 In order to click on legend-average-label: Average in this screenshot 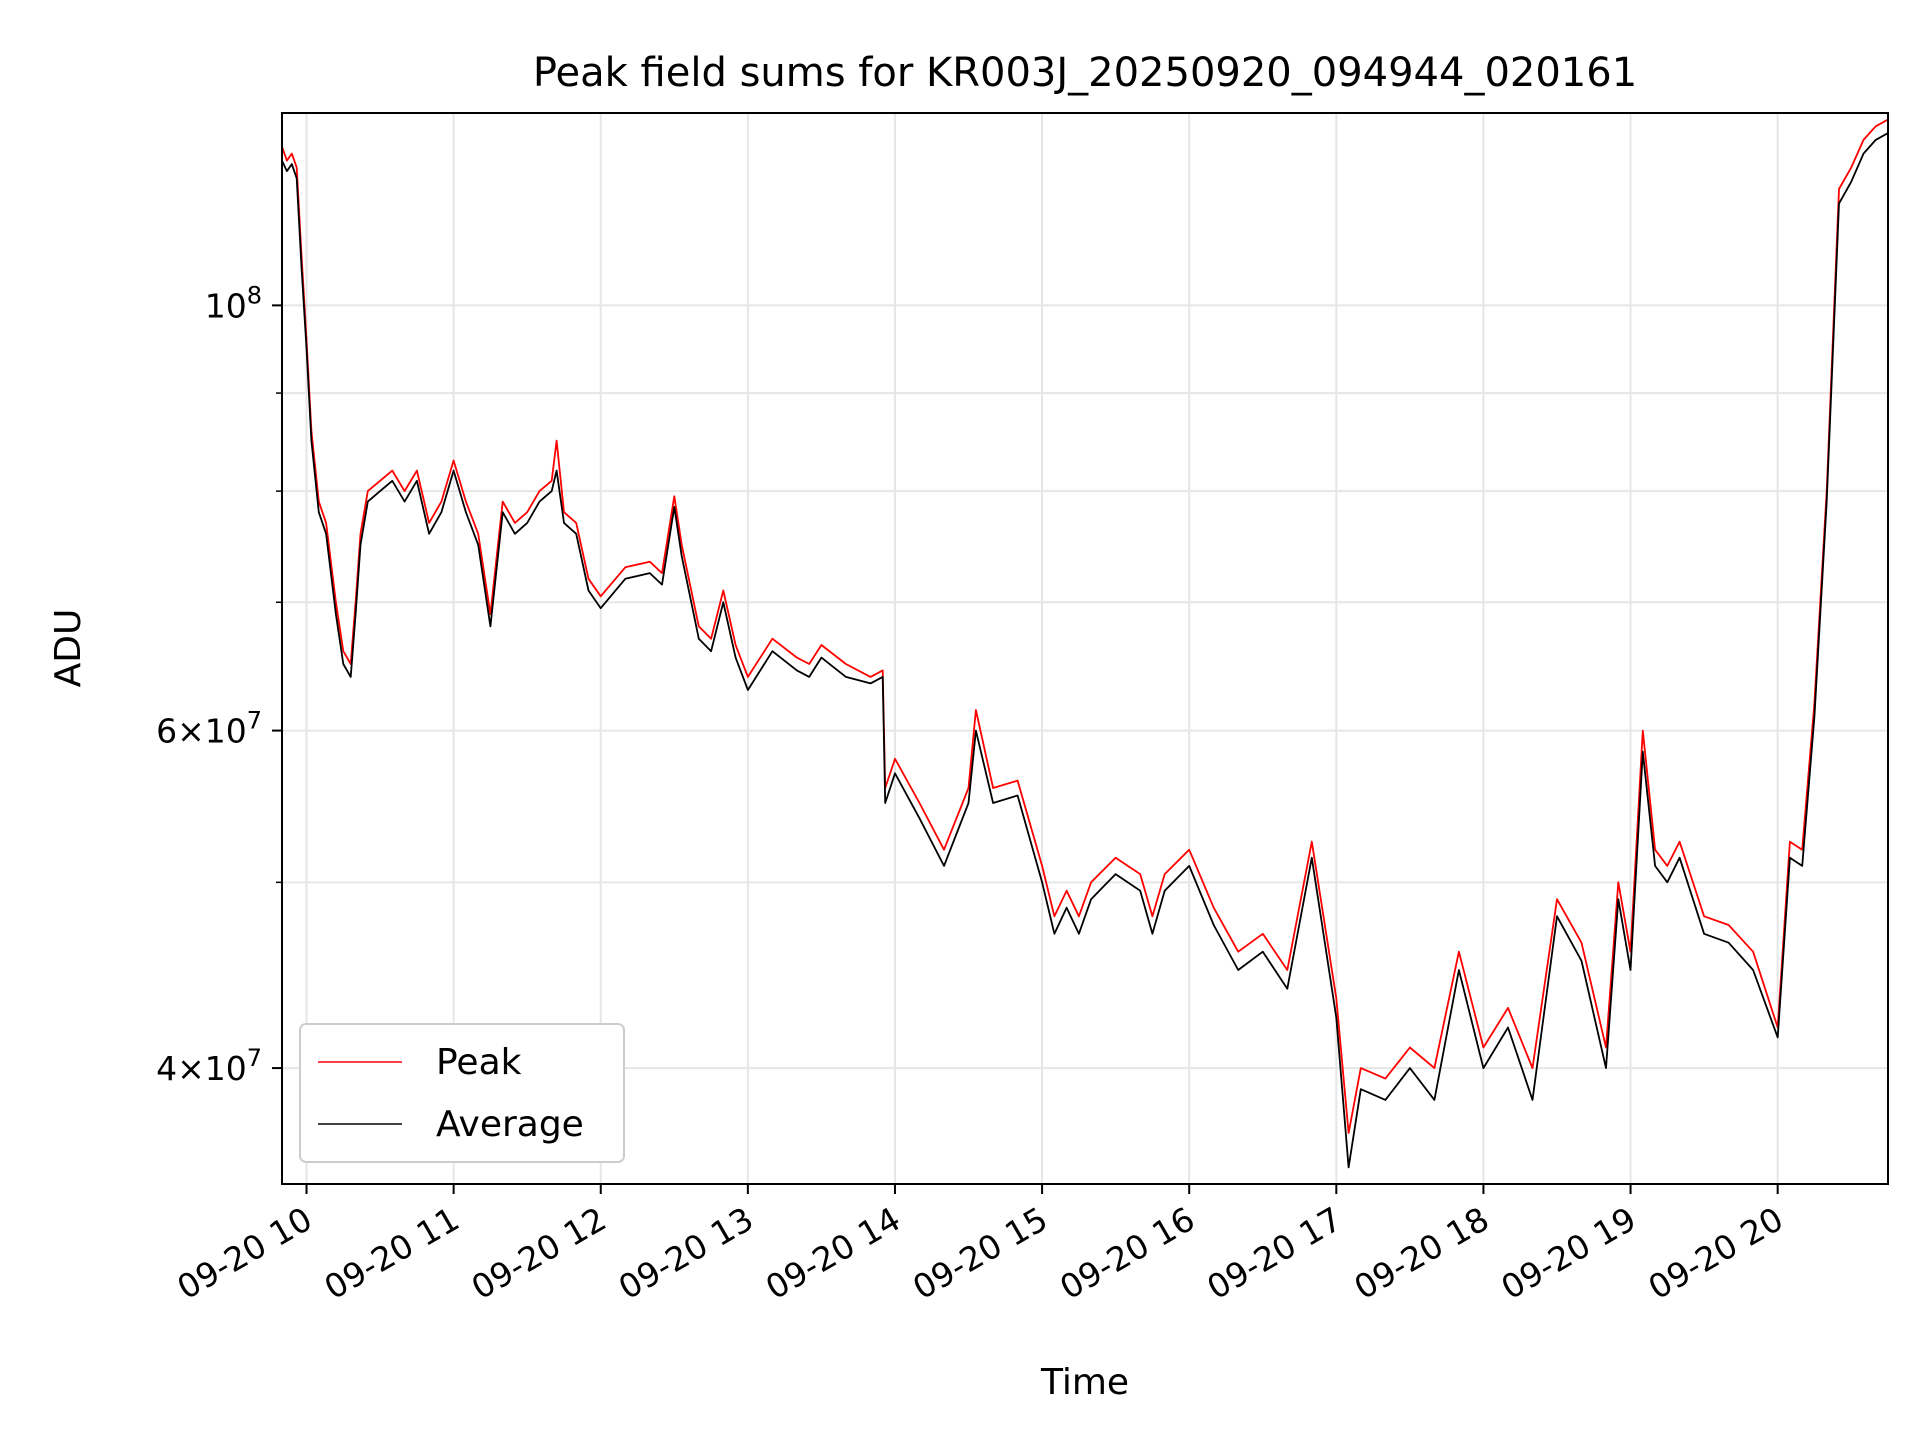, I will do `click(510, 1124)`.